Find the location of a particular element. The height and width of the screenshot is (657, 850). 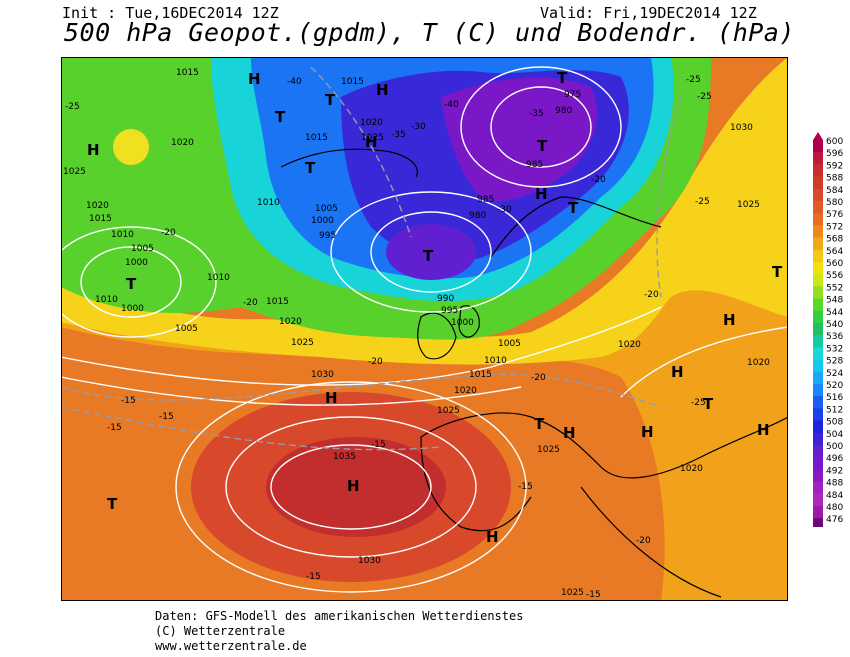

temperature-label: -40 is located at coordinates (451, 105).